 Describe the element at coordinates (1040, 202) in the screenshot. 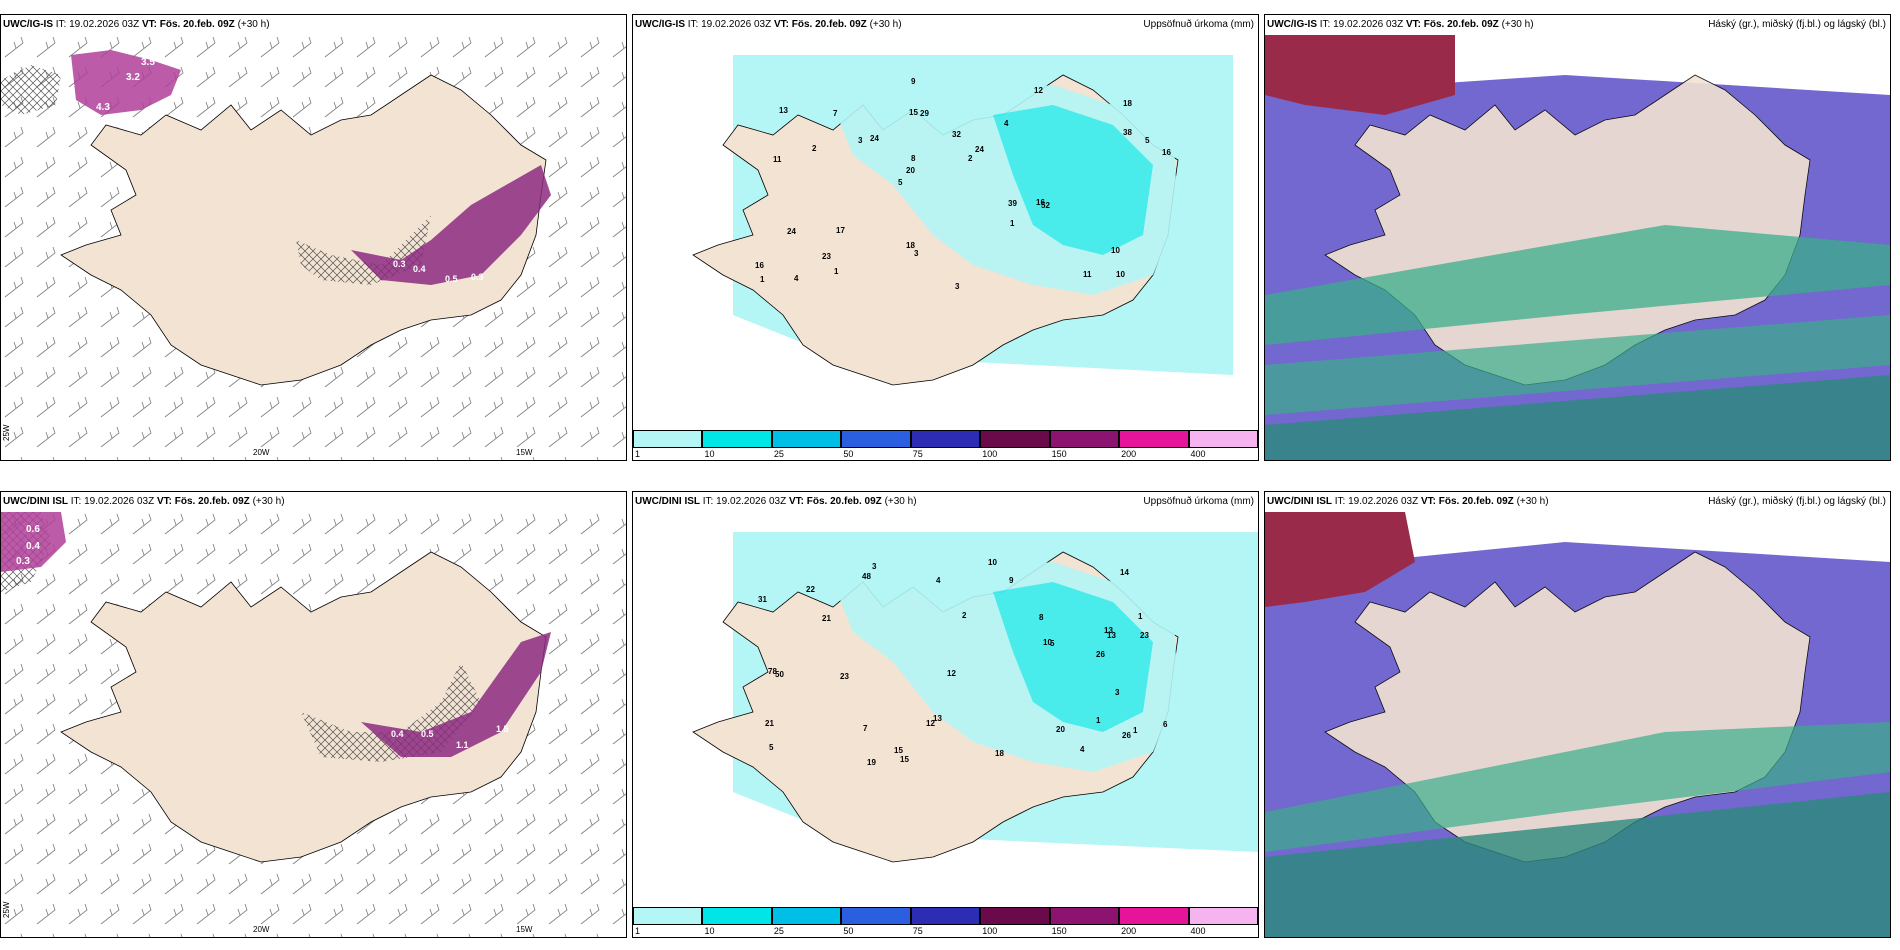

I see `precip-value: 16` at that location.